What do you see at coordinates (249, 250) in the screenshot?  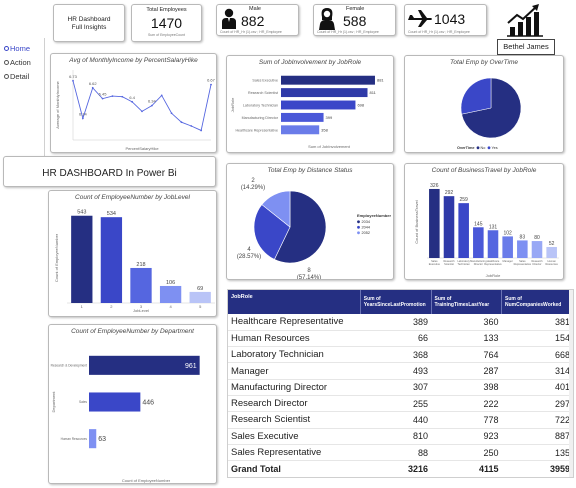 I see `data-label-line: 4` at bounding box center [249, 250].